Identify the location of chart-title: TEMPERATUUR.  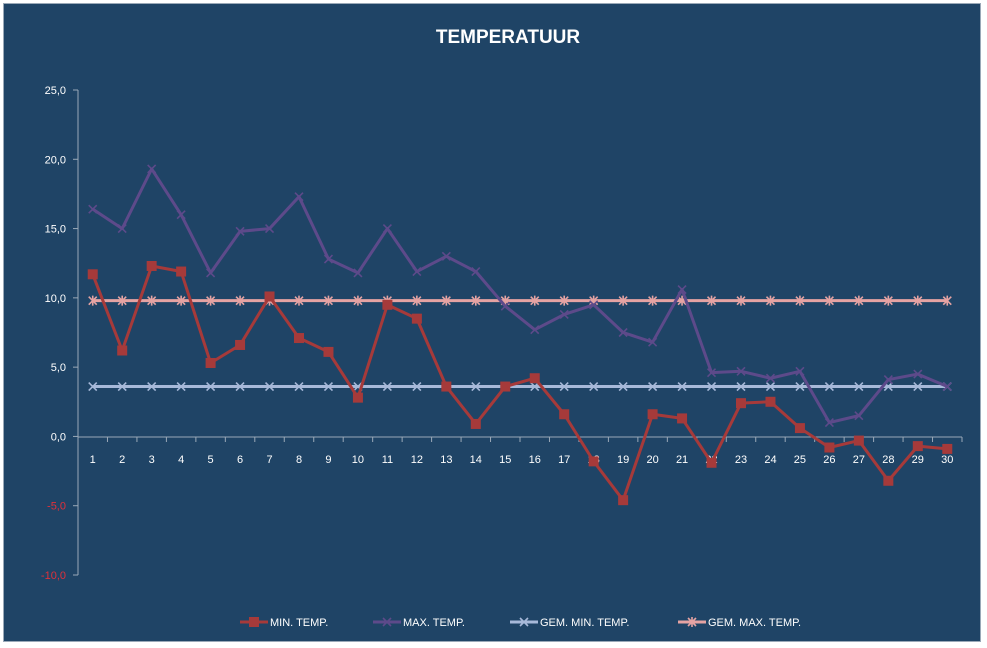
(508, 37).